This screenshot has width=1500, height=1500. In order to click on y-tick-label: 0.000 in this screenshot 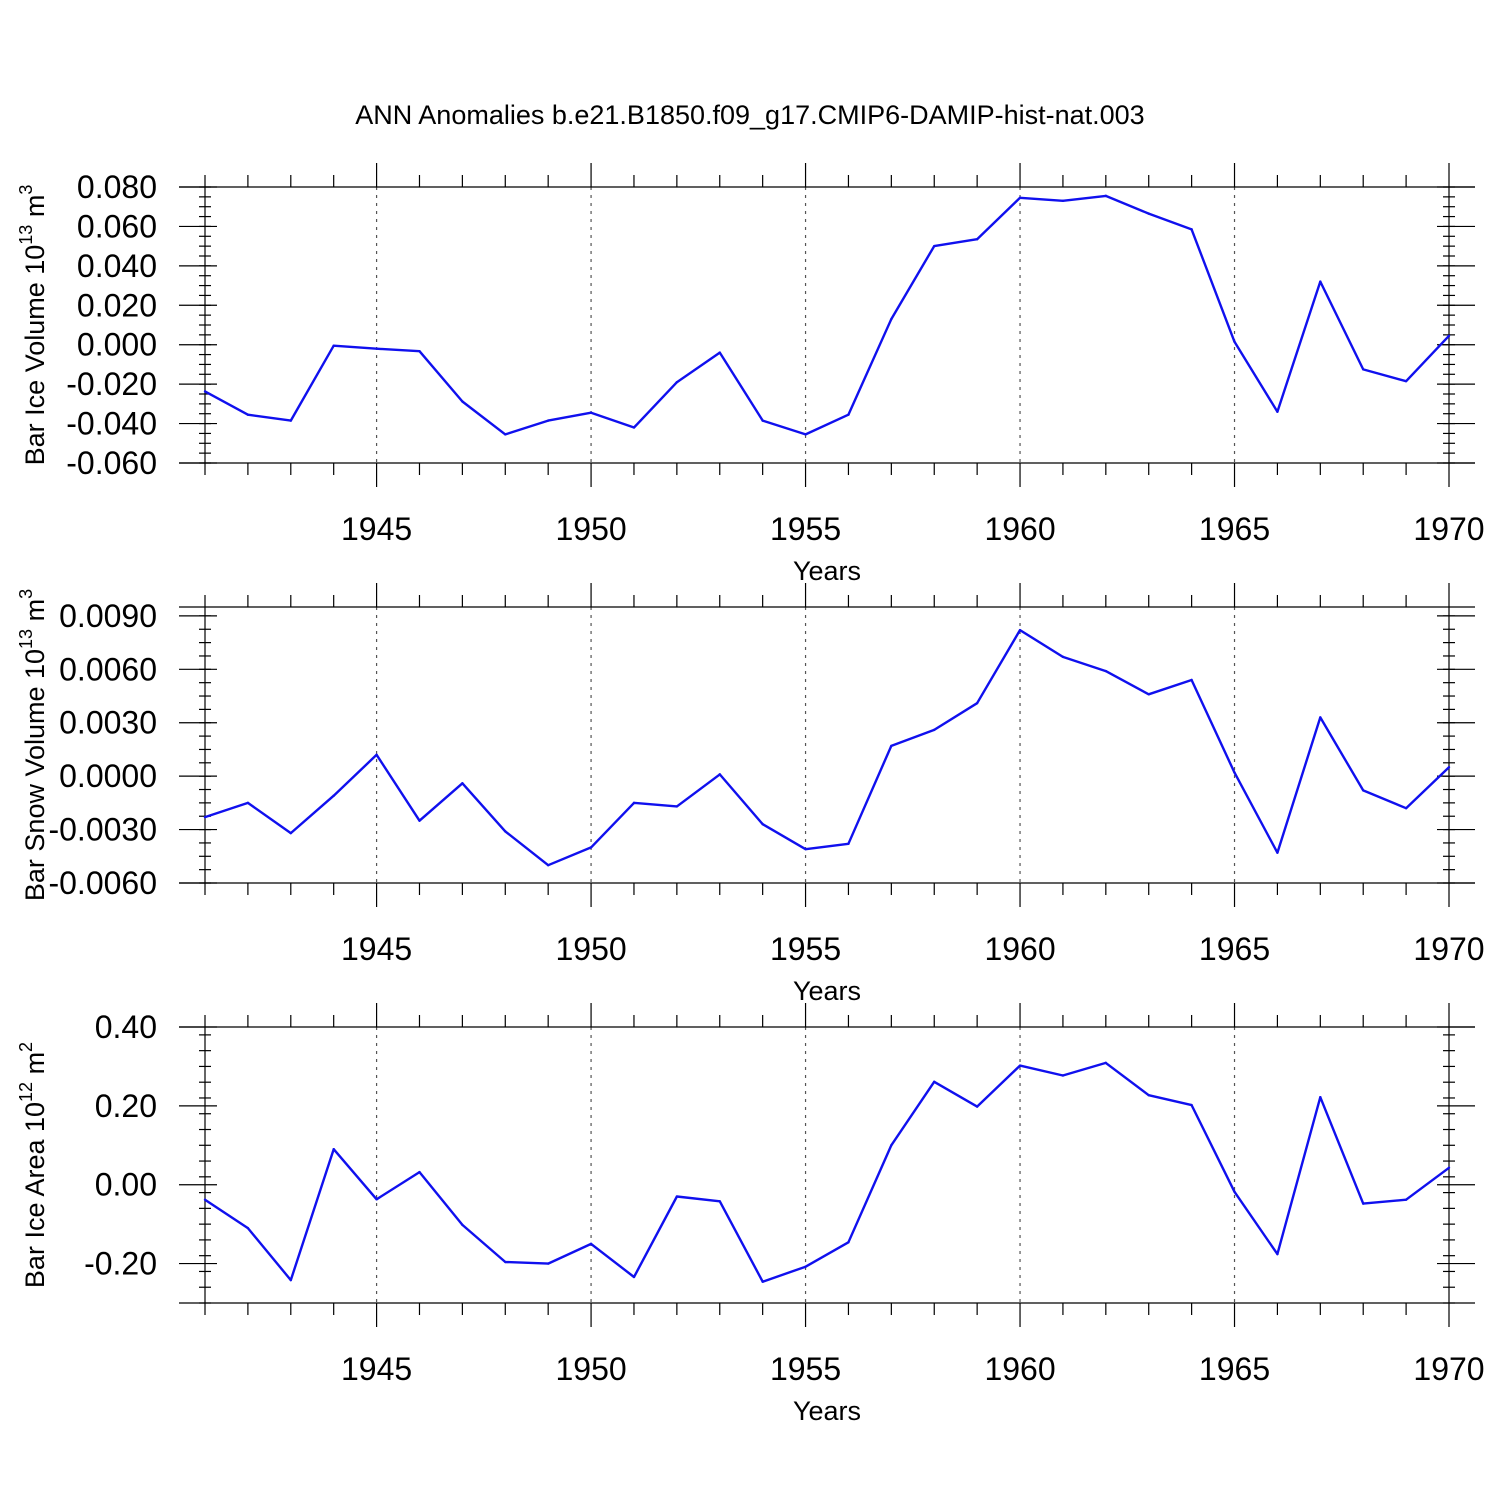, I will do `click(117, 345)`.